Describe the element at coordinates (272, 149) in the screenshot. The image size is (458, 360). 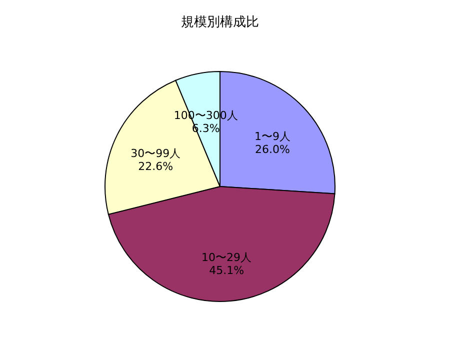
I see `data-label: 26.0%` at that location.